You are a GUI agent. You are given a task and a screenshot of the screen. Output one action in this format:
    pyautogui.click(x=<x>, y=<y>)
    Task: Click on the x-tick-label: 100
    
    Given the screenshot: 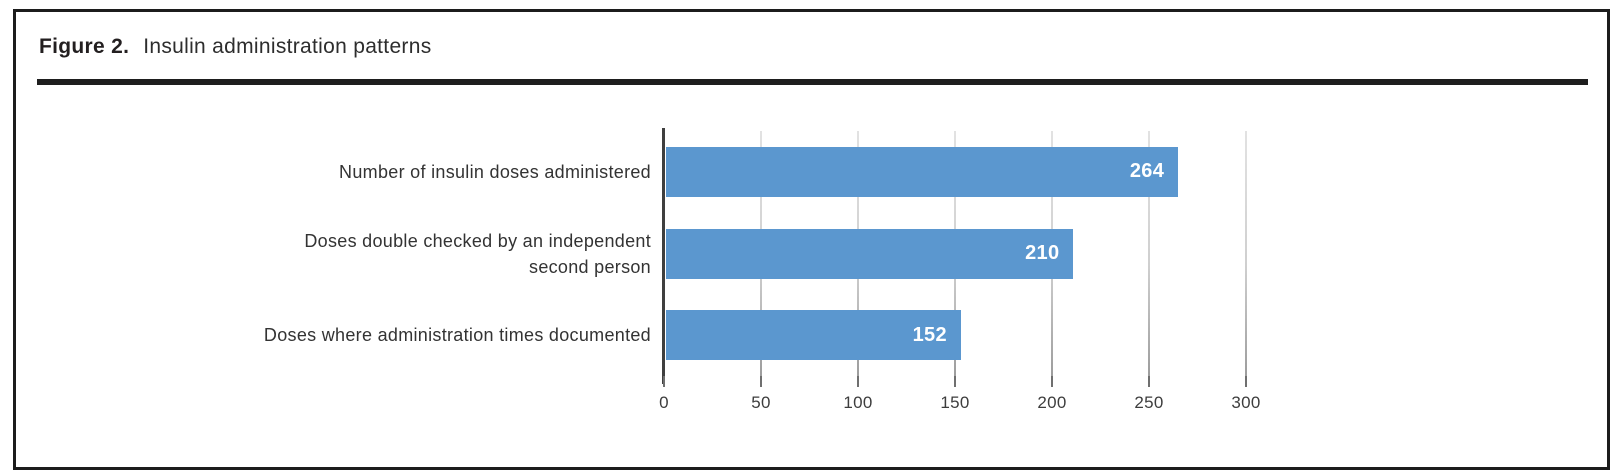 What is the action you would take?
    pyautogui.click(x=858, y=402)
    